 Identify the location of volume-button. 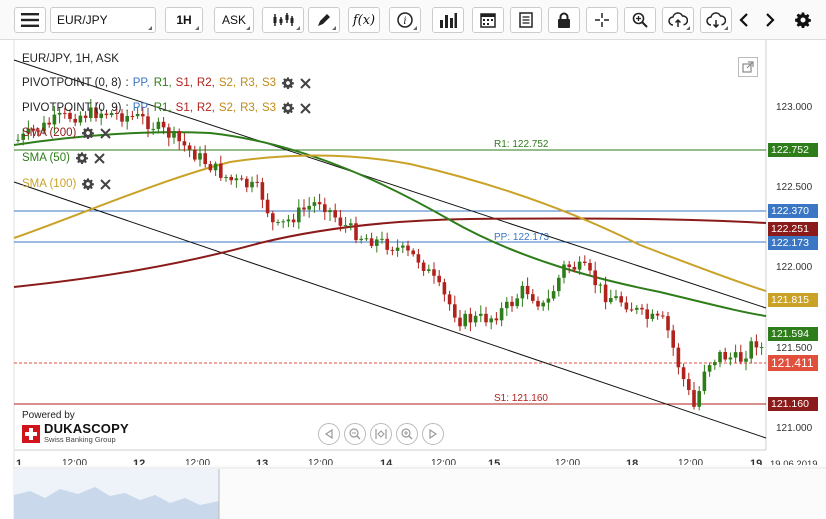
(448, 20).